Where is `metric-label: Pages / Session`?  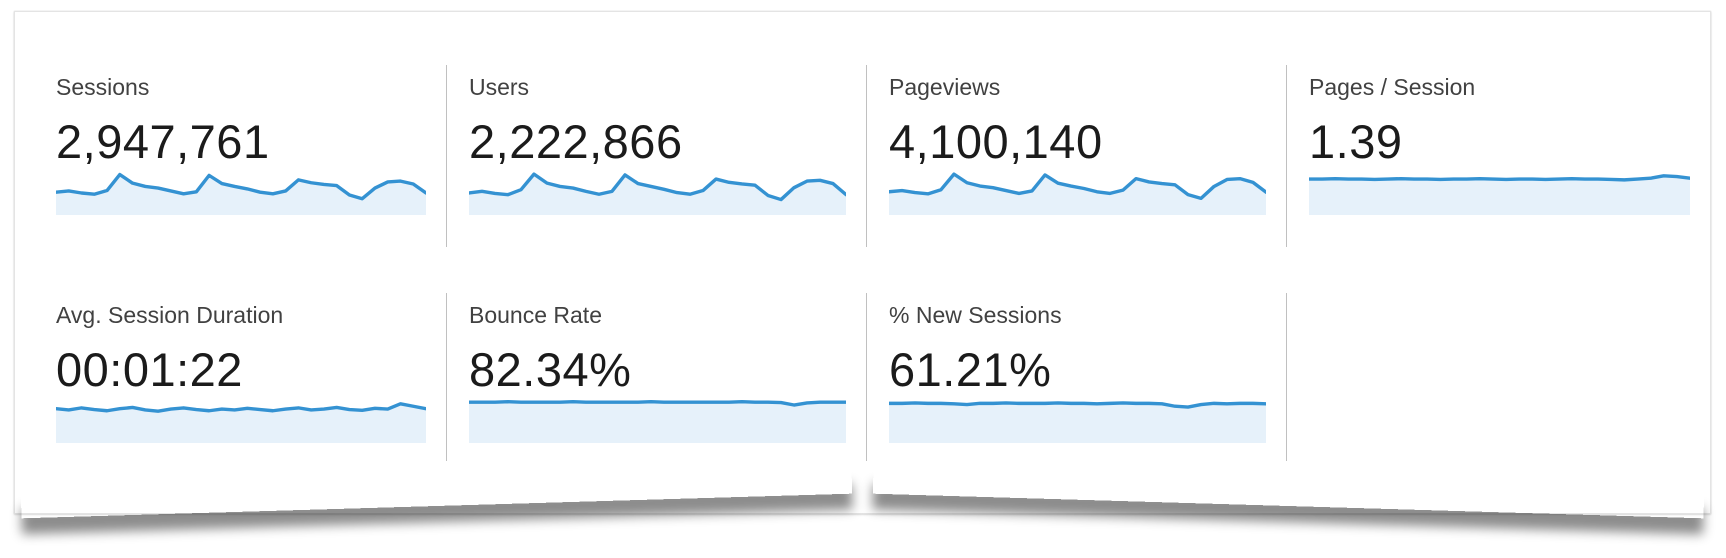 metric-label: Pages / Session is located at coordinates (1392, 87).